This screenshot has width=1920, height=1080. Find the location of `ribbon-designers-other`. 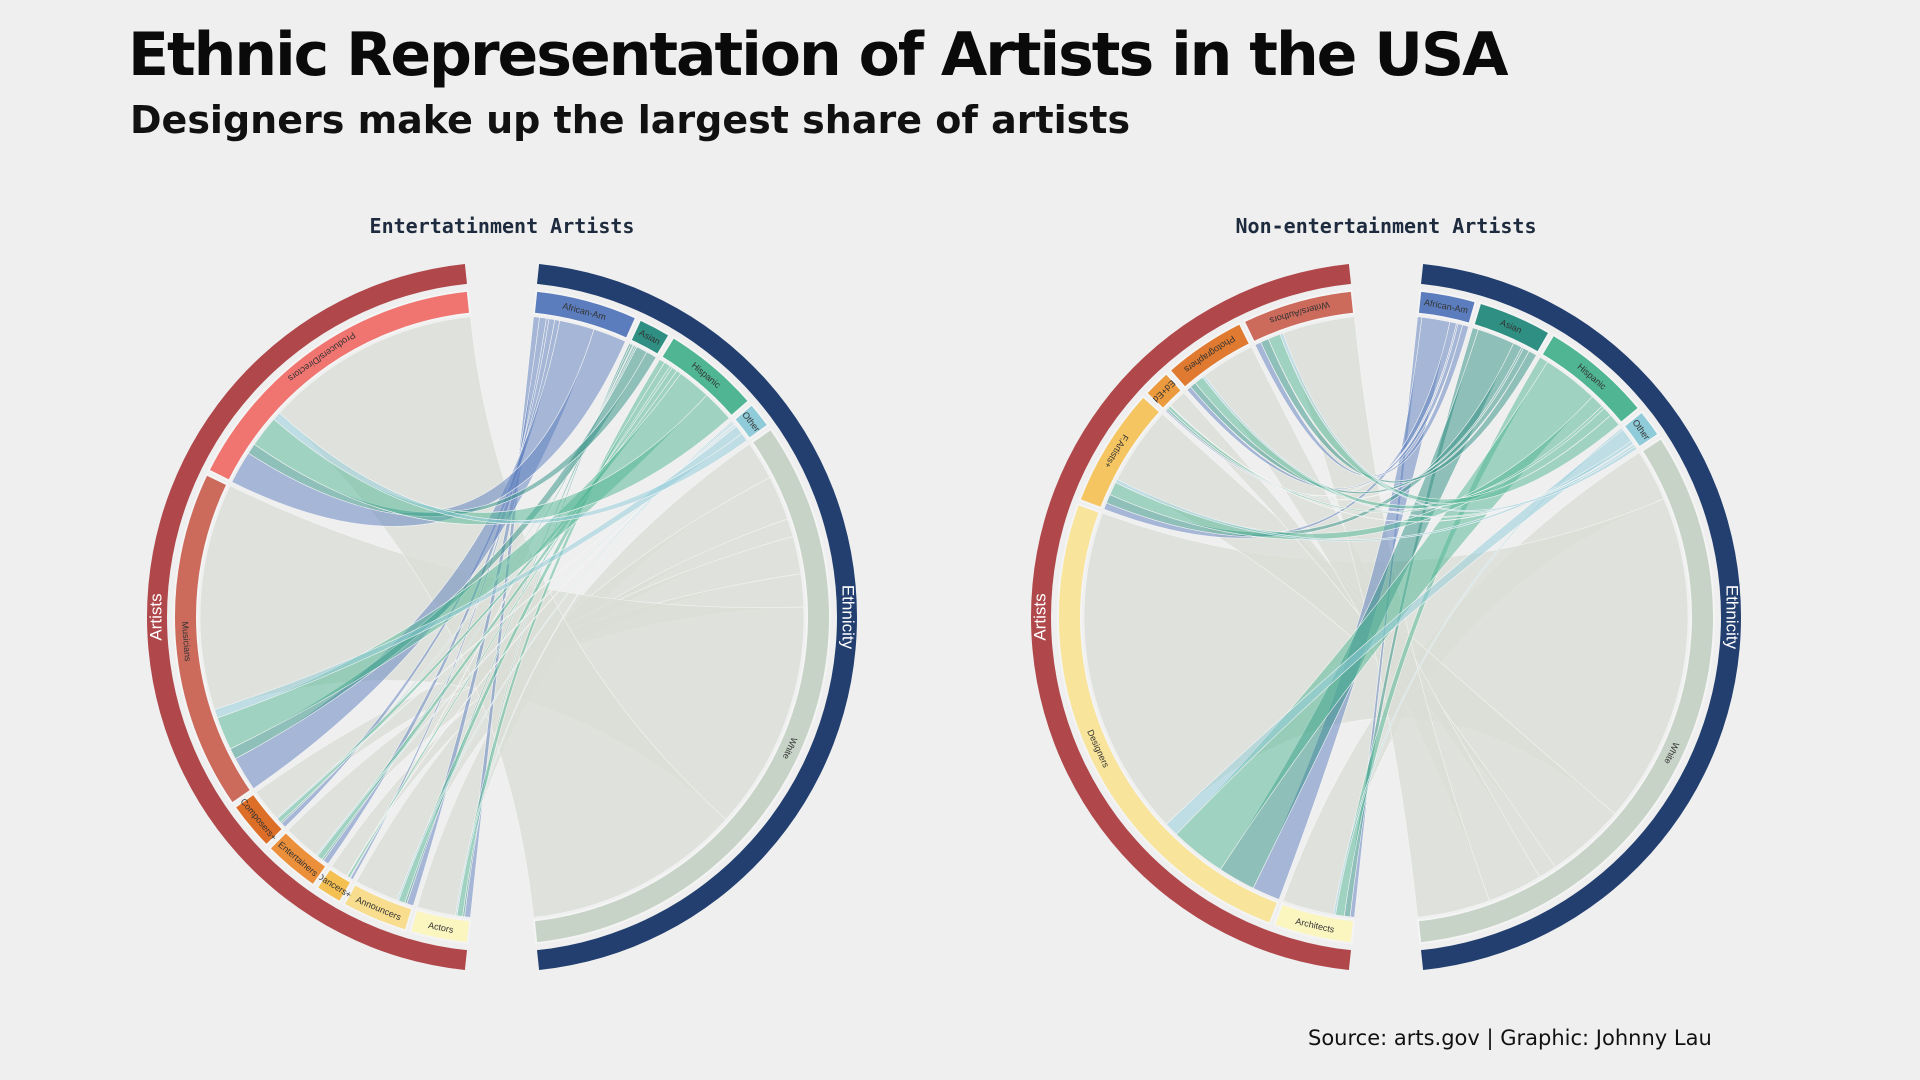

ribbon-designers-other is located at coordinates (1398, 632).